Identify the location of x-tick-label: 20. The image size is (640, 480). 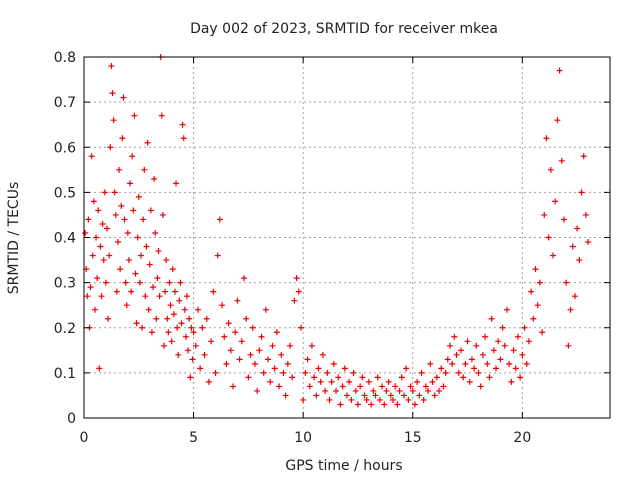
(522, 438).